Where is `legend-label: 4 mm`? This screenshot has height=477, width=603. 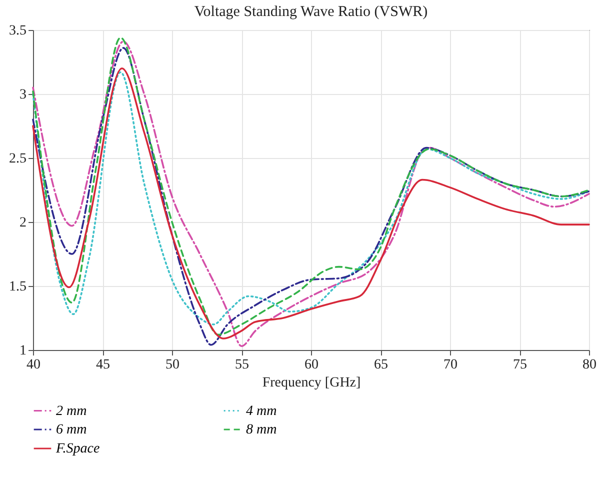
legend-label: 4 mm is located at coordinates (261, 411).